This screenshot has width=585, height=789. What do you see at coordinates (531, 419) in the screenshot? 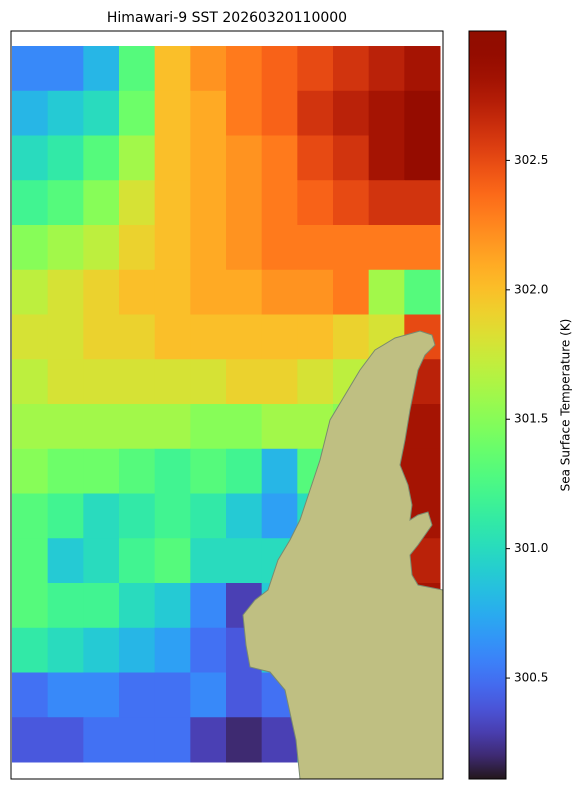
I see `colorbar-tick-label: 301.5` at bounding box center [531, 419].